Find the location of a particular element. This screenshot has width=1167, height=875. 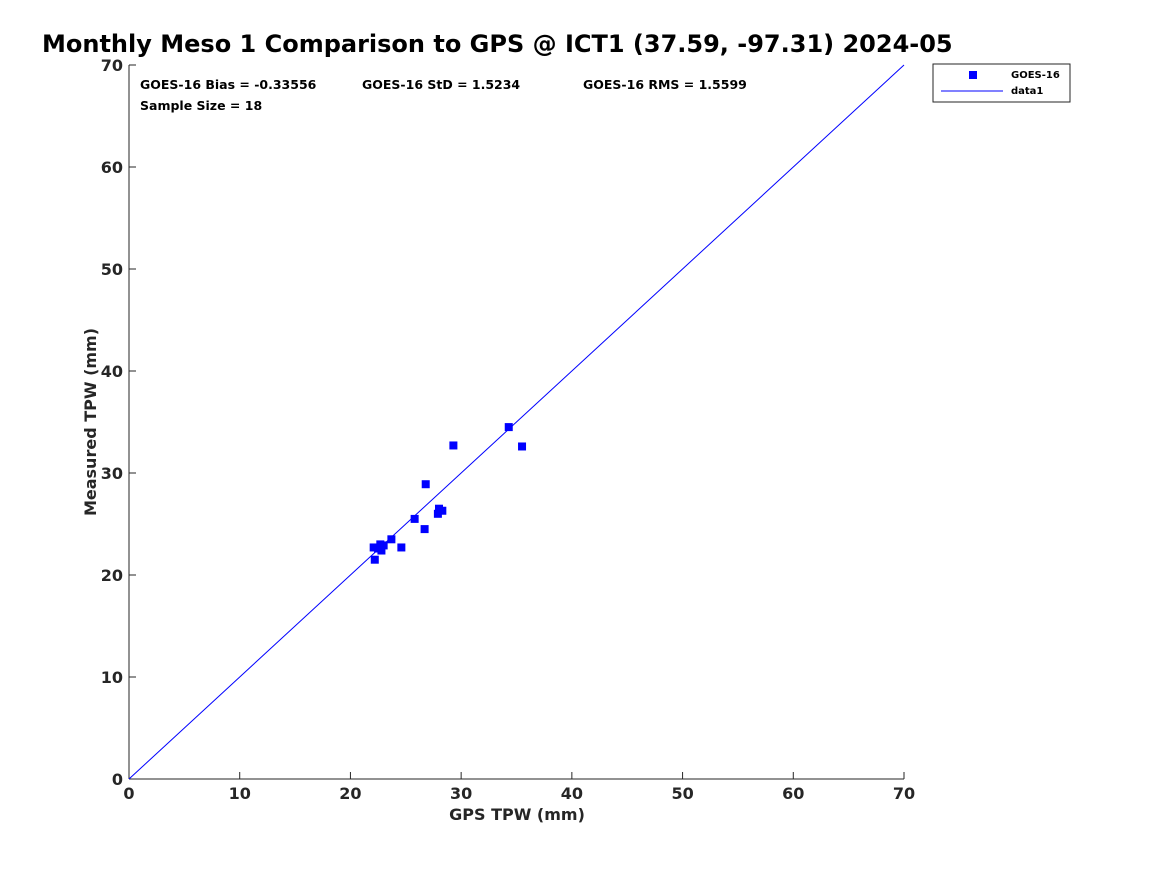

x-tick-label: 60 is located at coordinates (793, 793).